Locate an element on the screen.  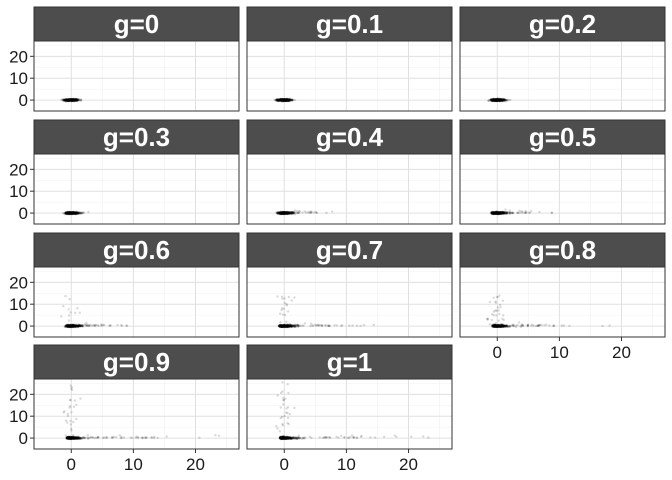
plot-background is located at coordinates (349, 76).